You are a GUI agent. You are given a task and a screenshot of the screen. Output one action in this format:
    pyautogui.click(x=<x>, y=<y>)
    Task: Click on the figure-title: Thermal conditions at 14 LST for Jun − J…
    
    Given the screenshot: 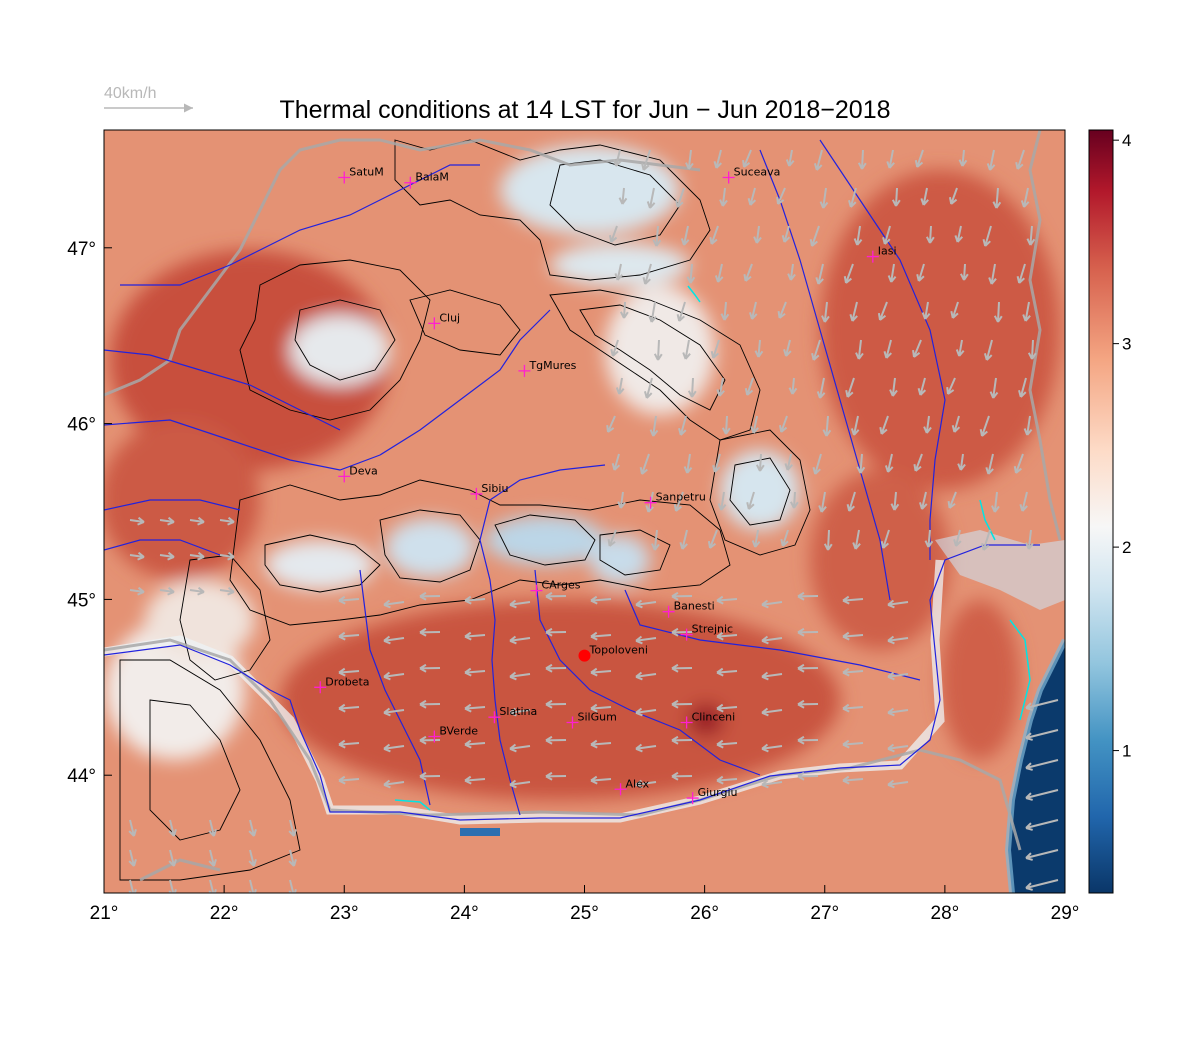 What is the action you would take?
    pyautogui.click(x=584, y=110)
    